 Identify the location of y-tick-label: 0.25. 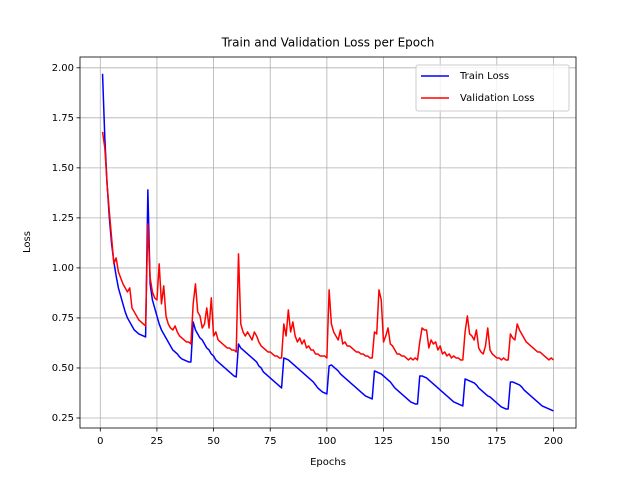
(63, 418).